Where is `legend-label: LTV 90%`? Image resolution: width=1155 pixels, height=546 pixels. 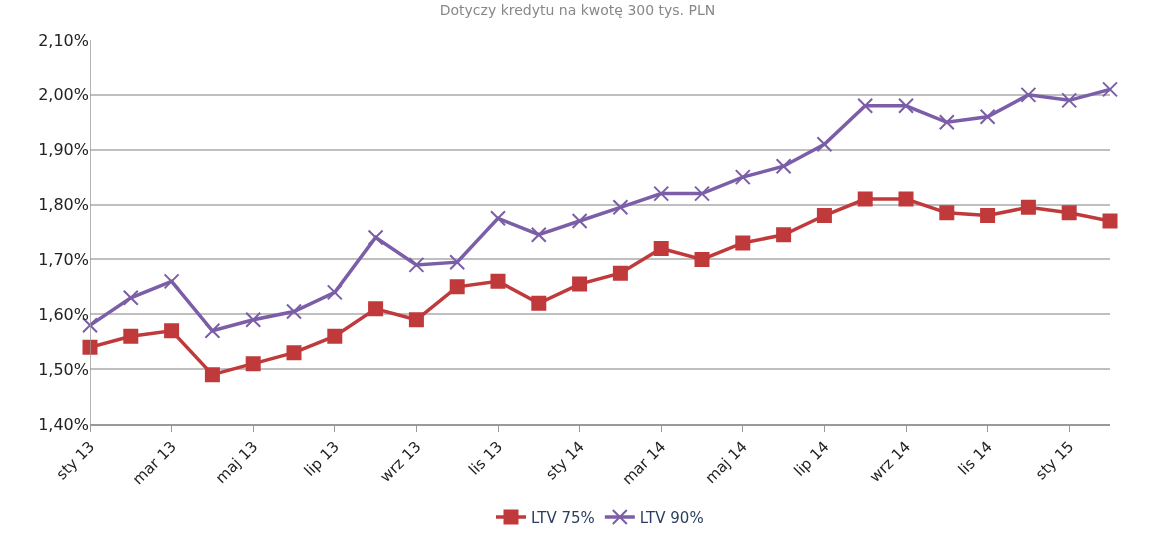 legend-label: LTV 90% is located at coordinates (671, 517).